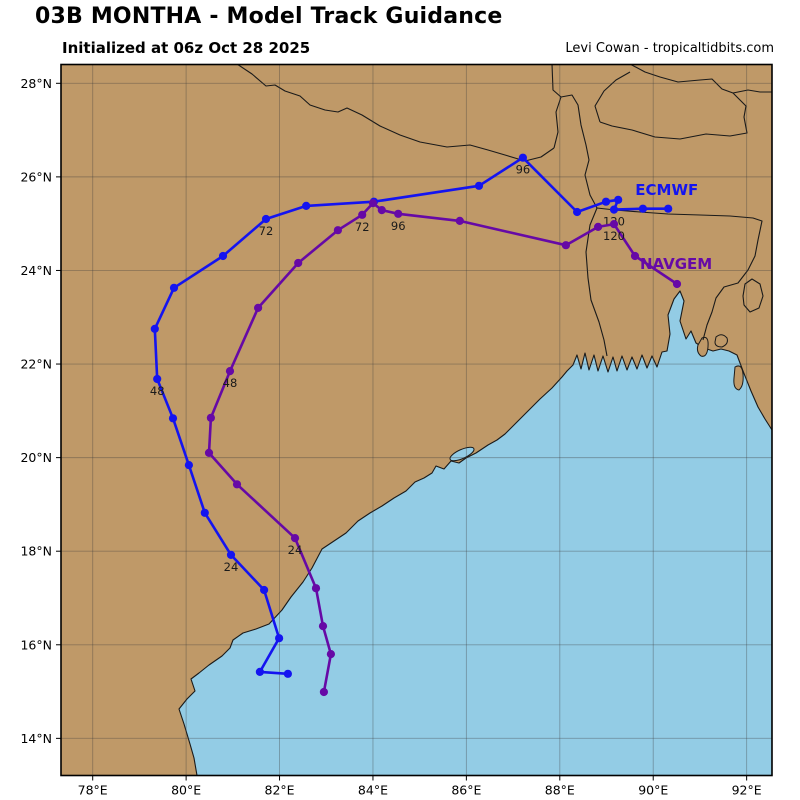 This screenshot has height=800, width=800. I want to click on ecmwf-hour-label: 72, so click(266, 231).